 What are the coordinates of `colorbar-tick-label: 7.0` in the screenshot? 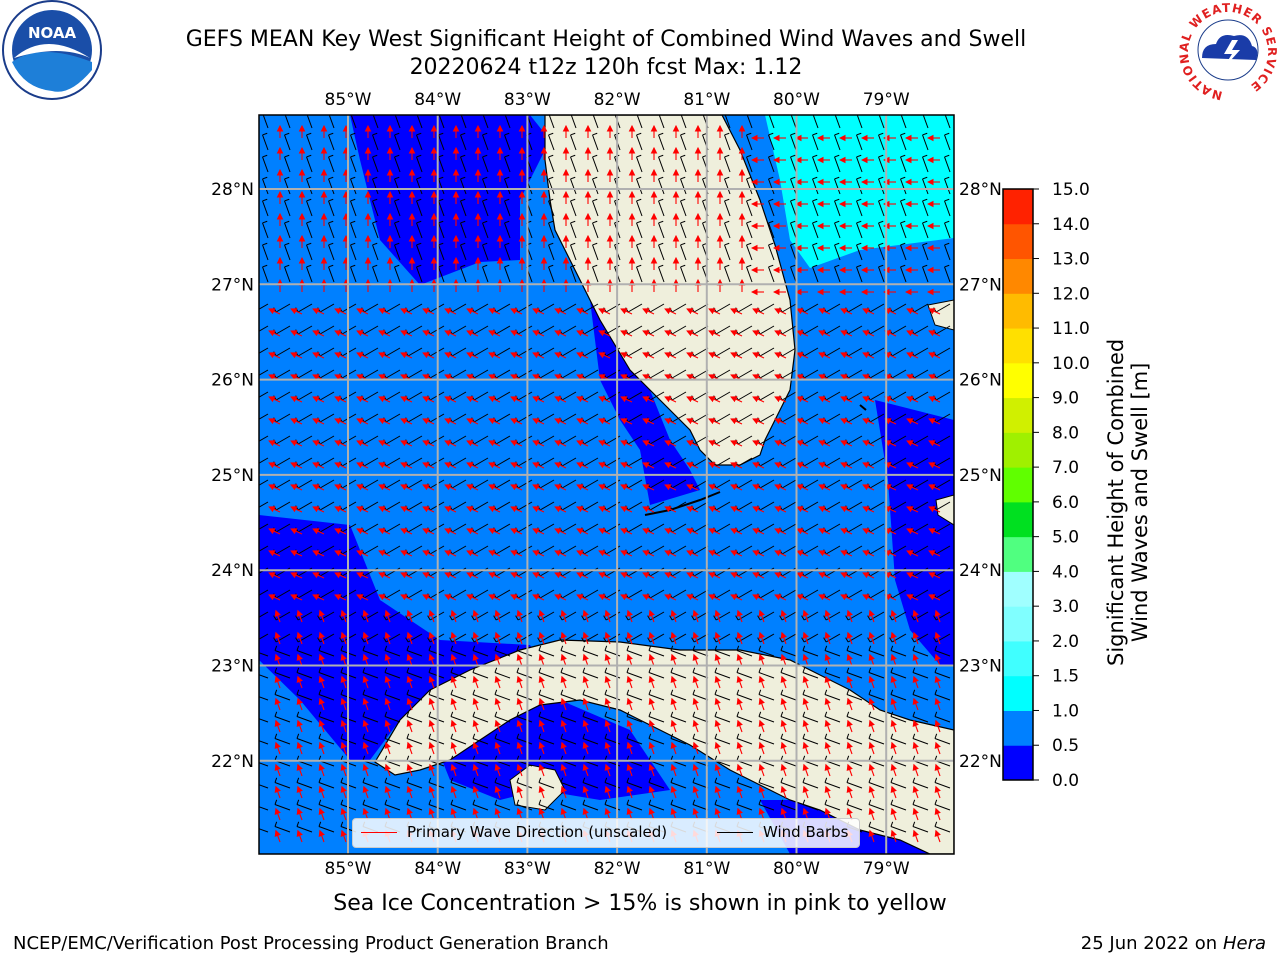 It's located at (1065, 468).